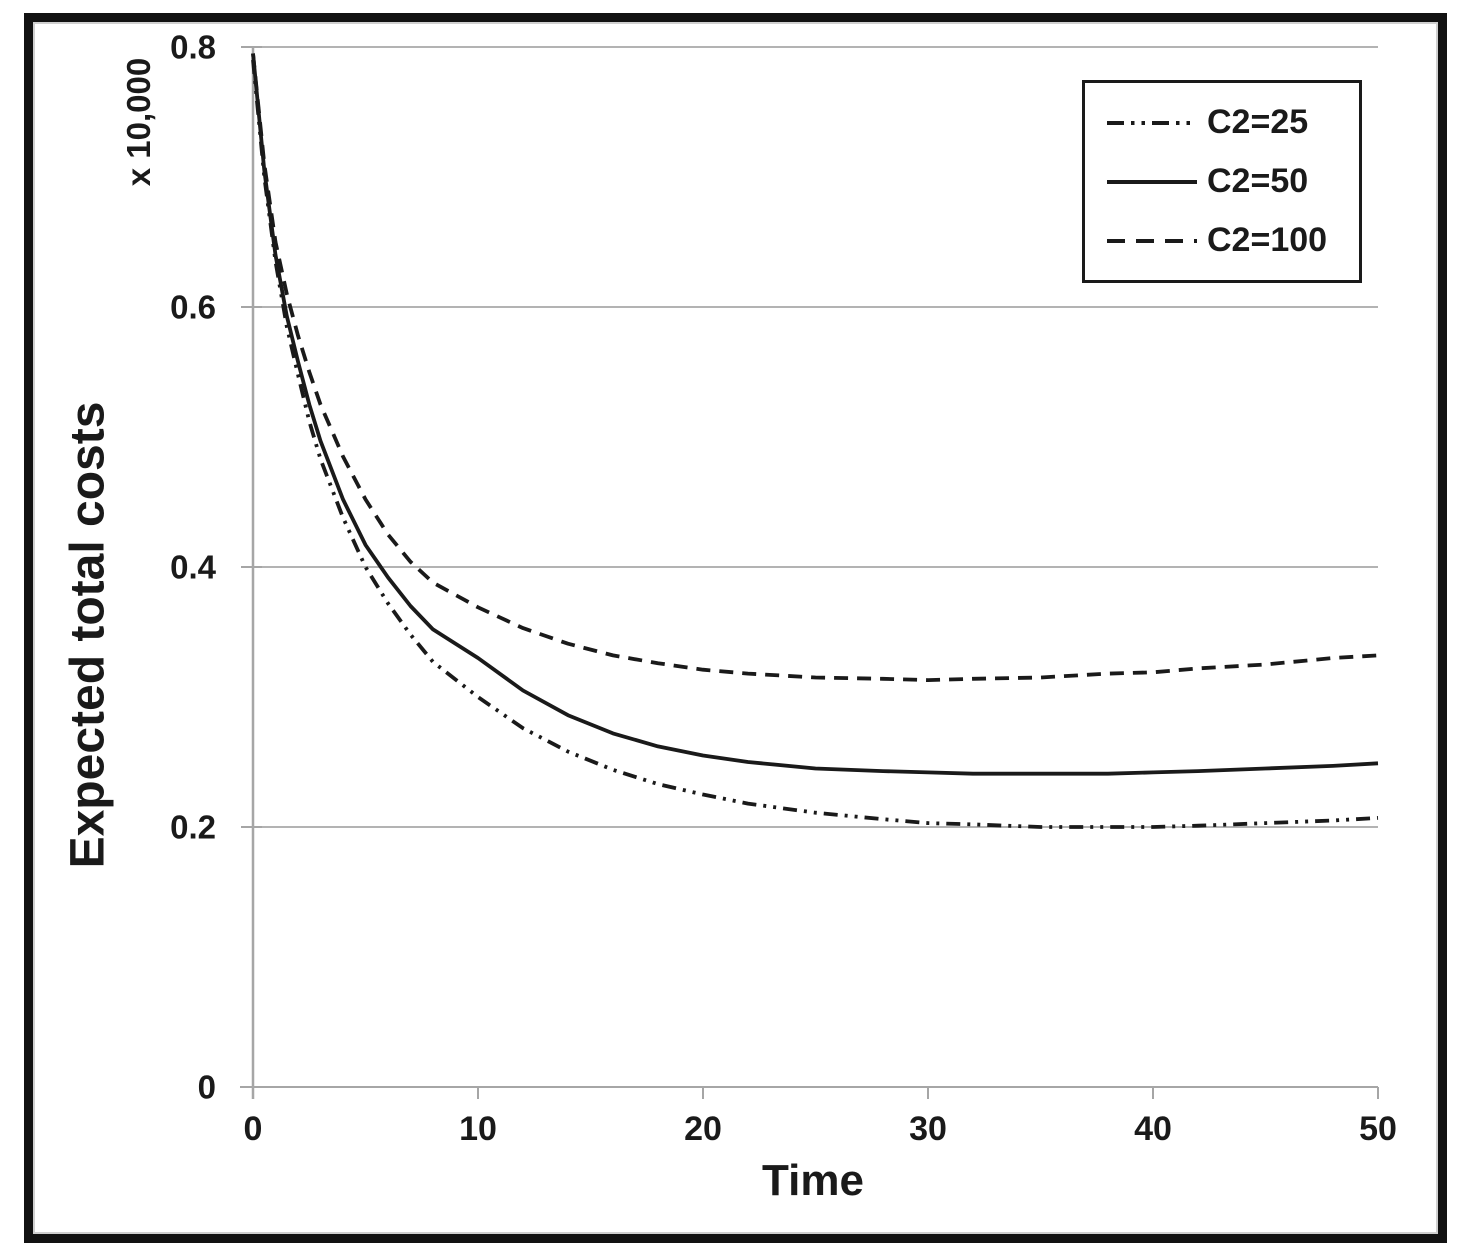  I want to click on y-tick-label: 0.6, so click(193, 307).